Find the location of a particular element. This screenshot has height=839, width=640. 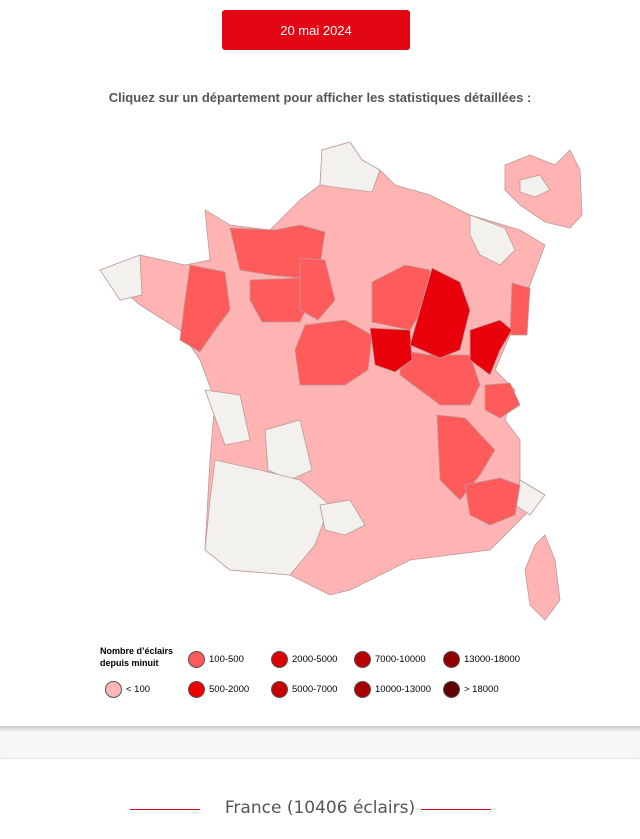

legend-item: 2000-5000 is located at coordinates (304, 659).